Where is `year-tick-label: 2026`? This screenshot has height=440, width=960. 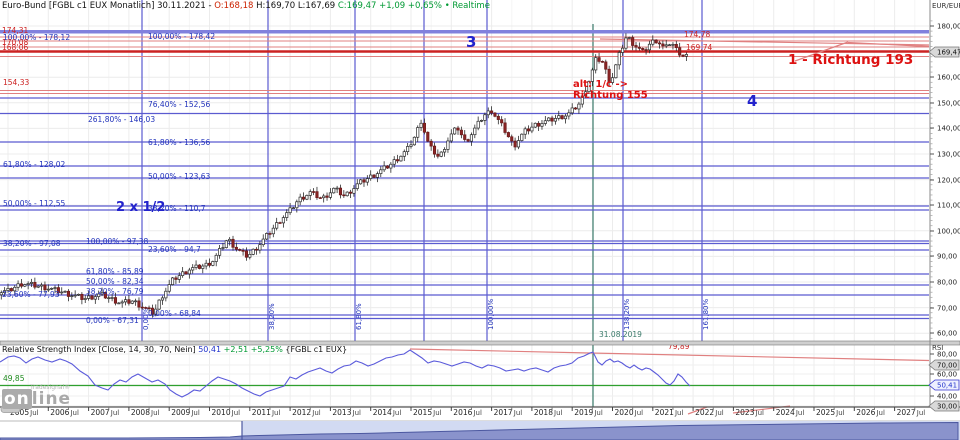 year-tick-label: 2026 is located at coordinates (865, 412).